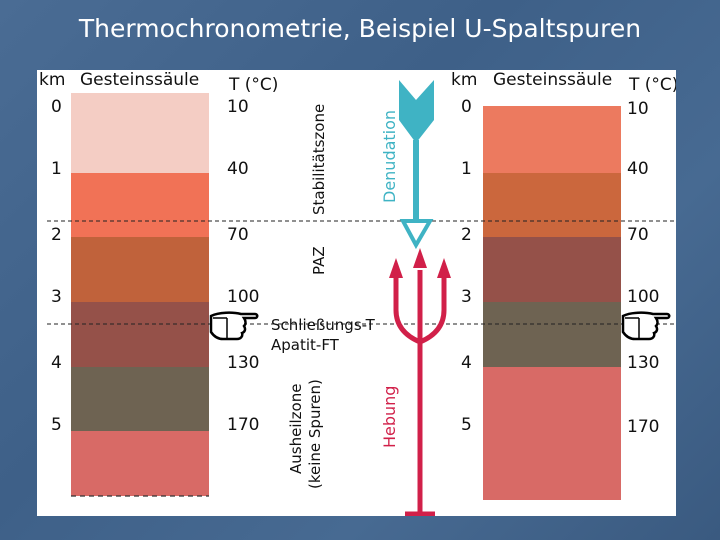  I want to click on uplift-label: Hebung, so click(389, 417).